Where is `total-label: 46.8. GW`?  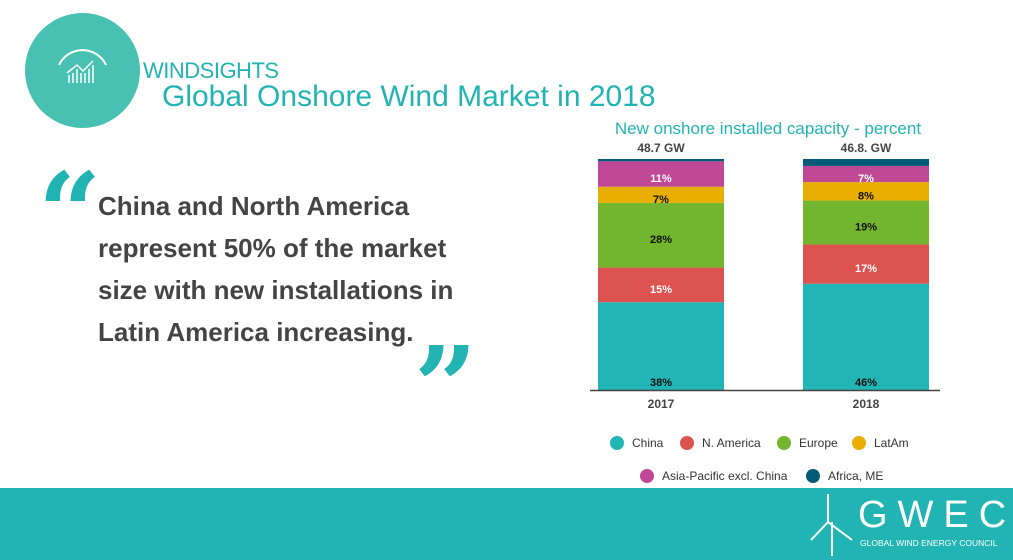 total-label: 46.8. GW is located at coordinates (866, 148).